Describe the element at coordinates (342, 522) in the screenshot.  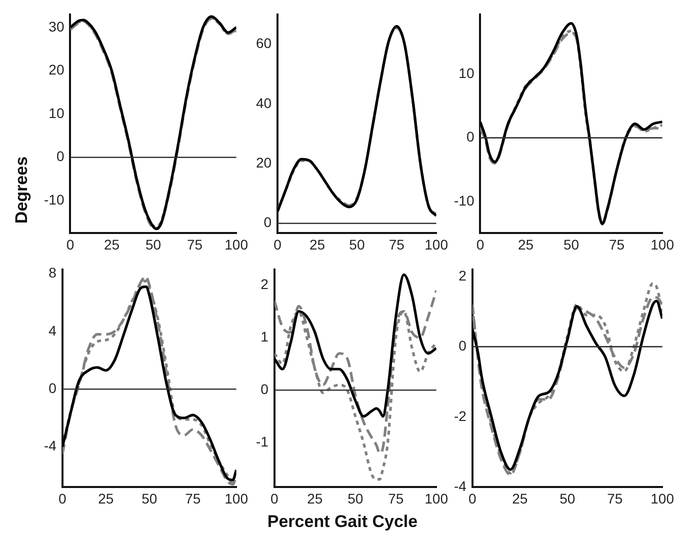
I see `x-axis-title: Percent Gait Cycle` at that location.